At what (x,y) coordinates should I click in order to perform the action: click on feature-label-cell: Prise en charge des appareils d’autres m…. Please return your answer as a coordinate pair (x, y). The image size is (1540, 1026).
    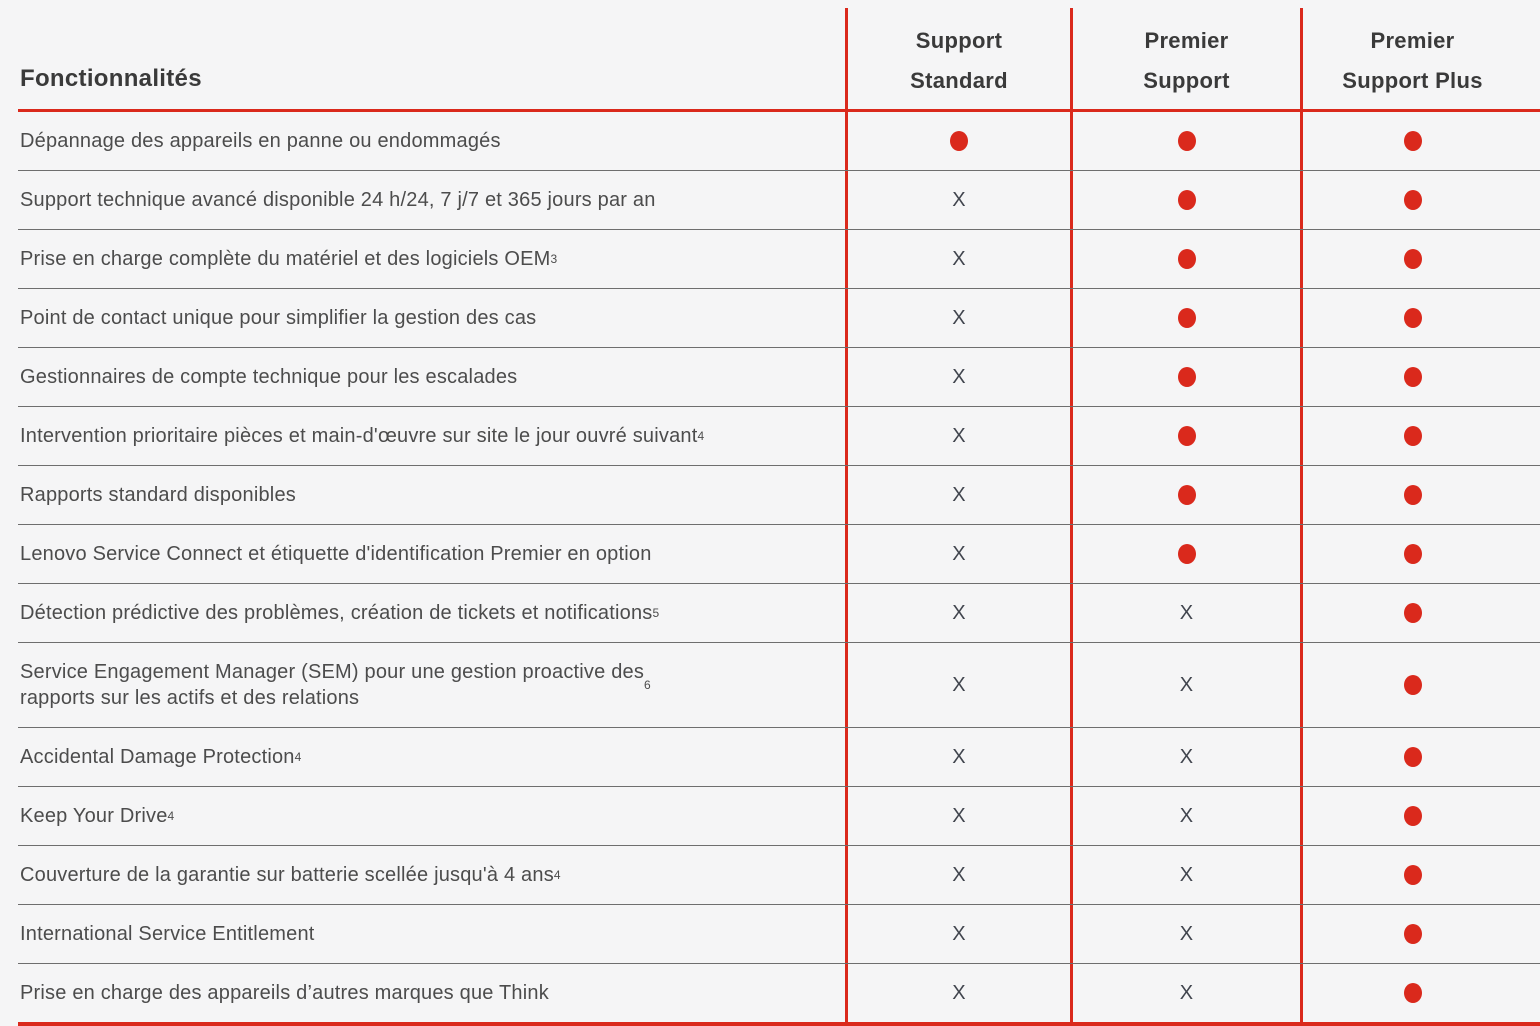
    Looking at the image, I should click on (431, 993).